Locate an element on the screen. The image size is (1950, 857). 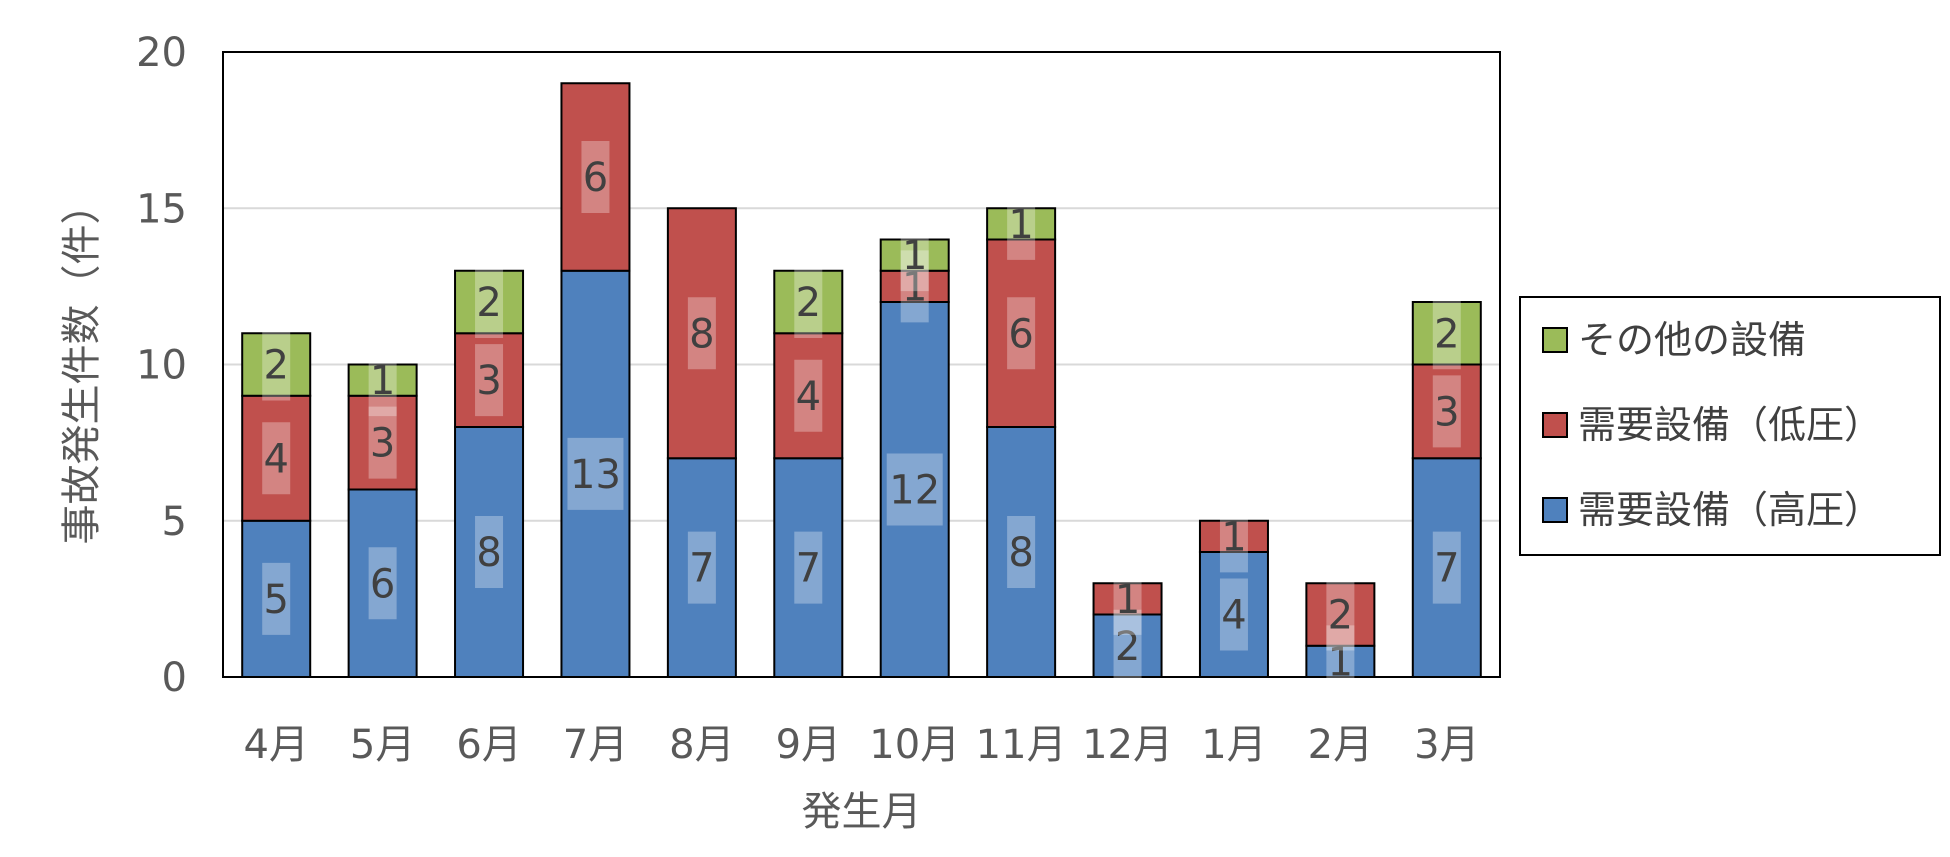
y-axis-ticks: 0 5 10 15 20 is located at coordinates (161, 365).